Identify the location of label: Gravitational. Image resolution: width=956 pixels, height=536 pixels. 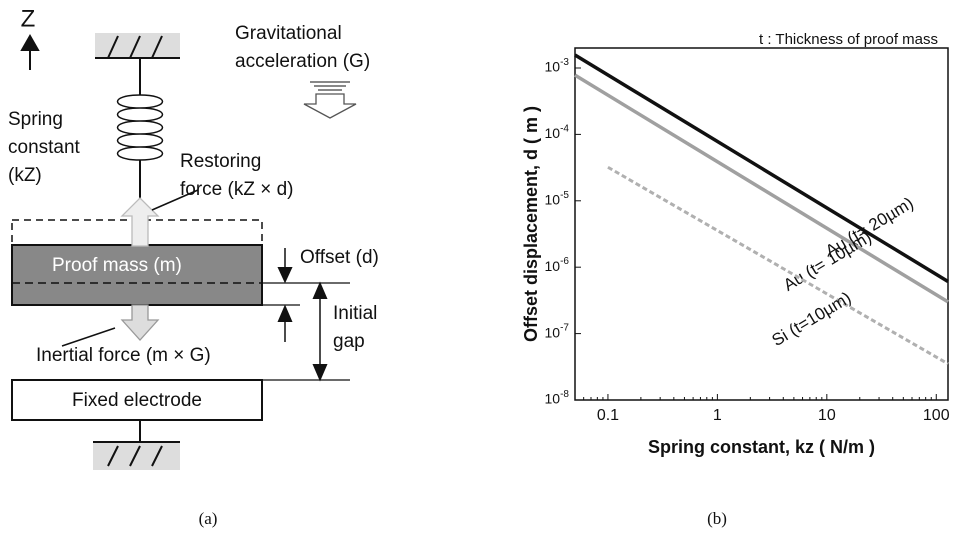
(288, 33).